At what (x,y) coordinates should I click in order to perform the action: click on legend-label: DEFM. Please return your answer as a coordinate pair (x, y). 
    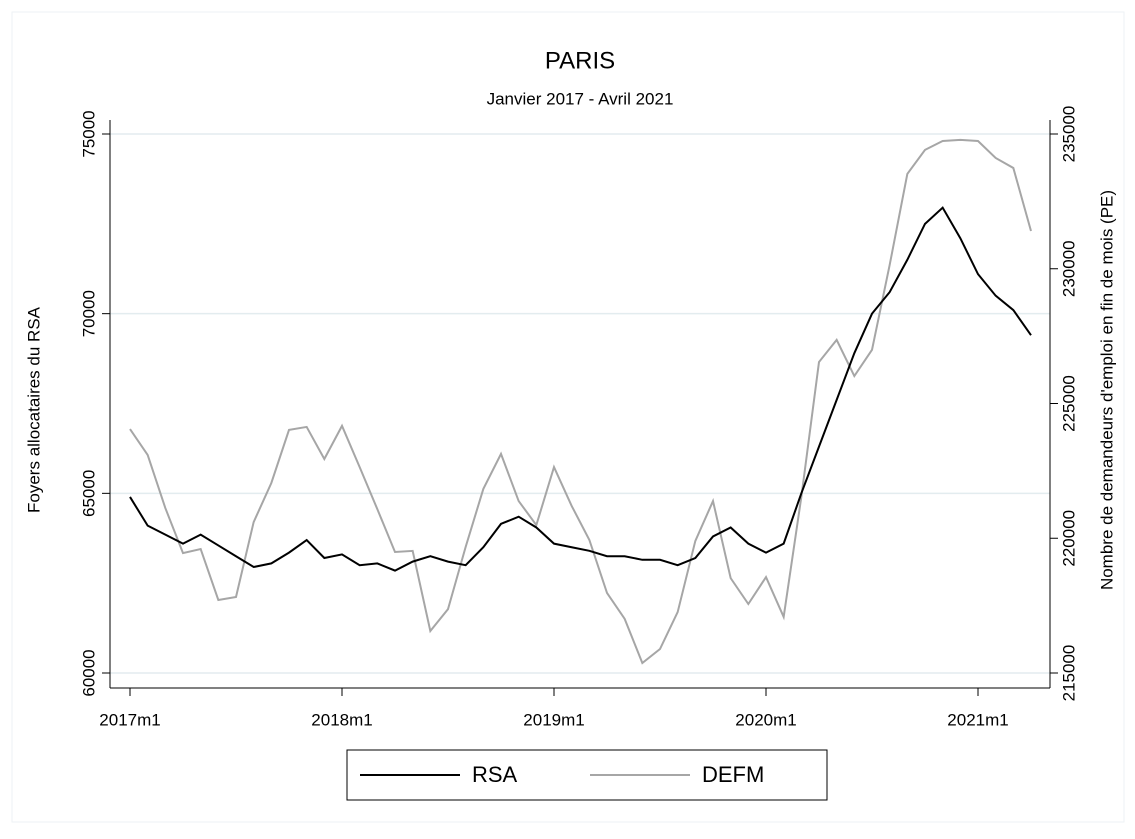
    Looking at the image, I should click on (733, 774).